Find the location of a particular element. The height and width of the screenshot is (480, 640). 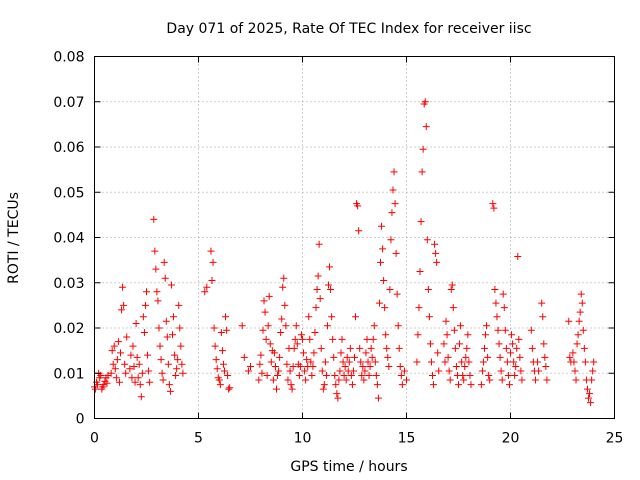

y-tick-label: 0 is located at coordinates (80, 420).